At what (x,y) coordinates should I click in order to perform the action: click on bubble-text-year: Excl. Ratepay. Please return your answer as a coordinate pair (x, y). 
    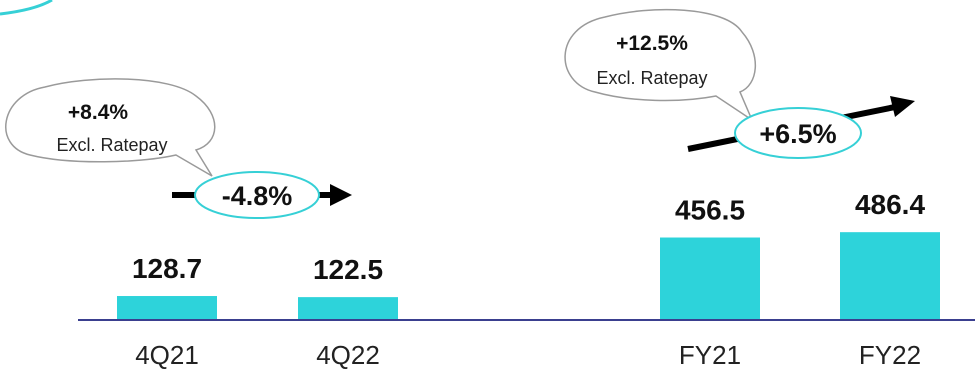
    Looking at the image, I should click on (651, 78).